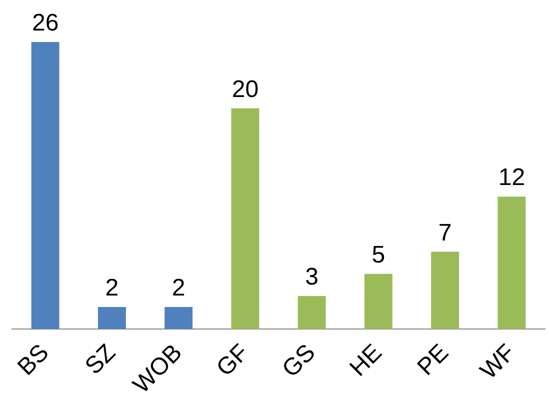 The width and height of the screenshot is (549, 414). I want to click on x-tick-label: WF, so click(498, 362).